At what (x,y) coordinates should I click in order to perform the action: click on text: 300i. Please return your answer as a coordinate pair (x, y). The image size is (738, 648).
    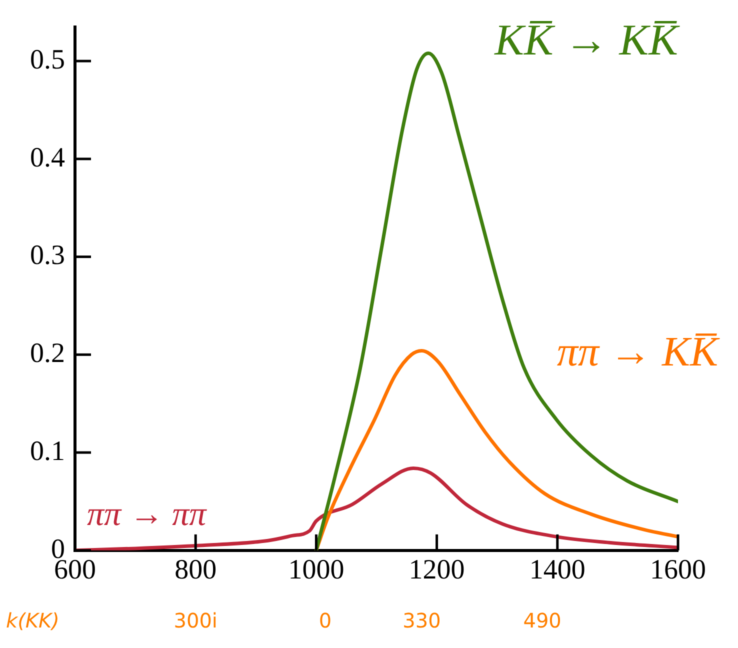
    Looking at the image, I should click on (196, 620).